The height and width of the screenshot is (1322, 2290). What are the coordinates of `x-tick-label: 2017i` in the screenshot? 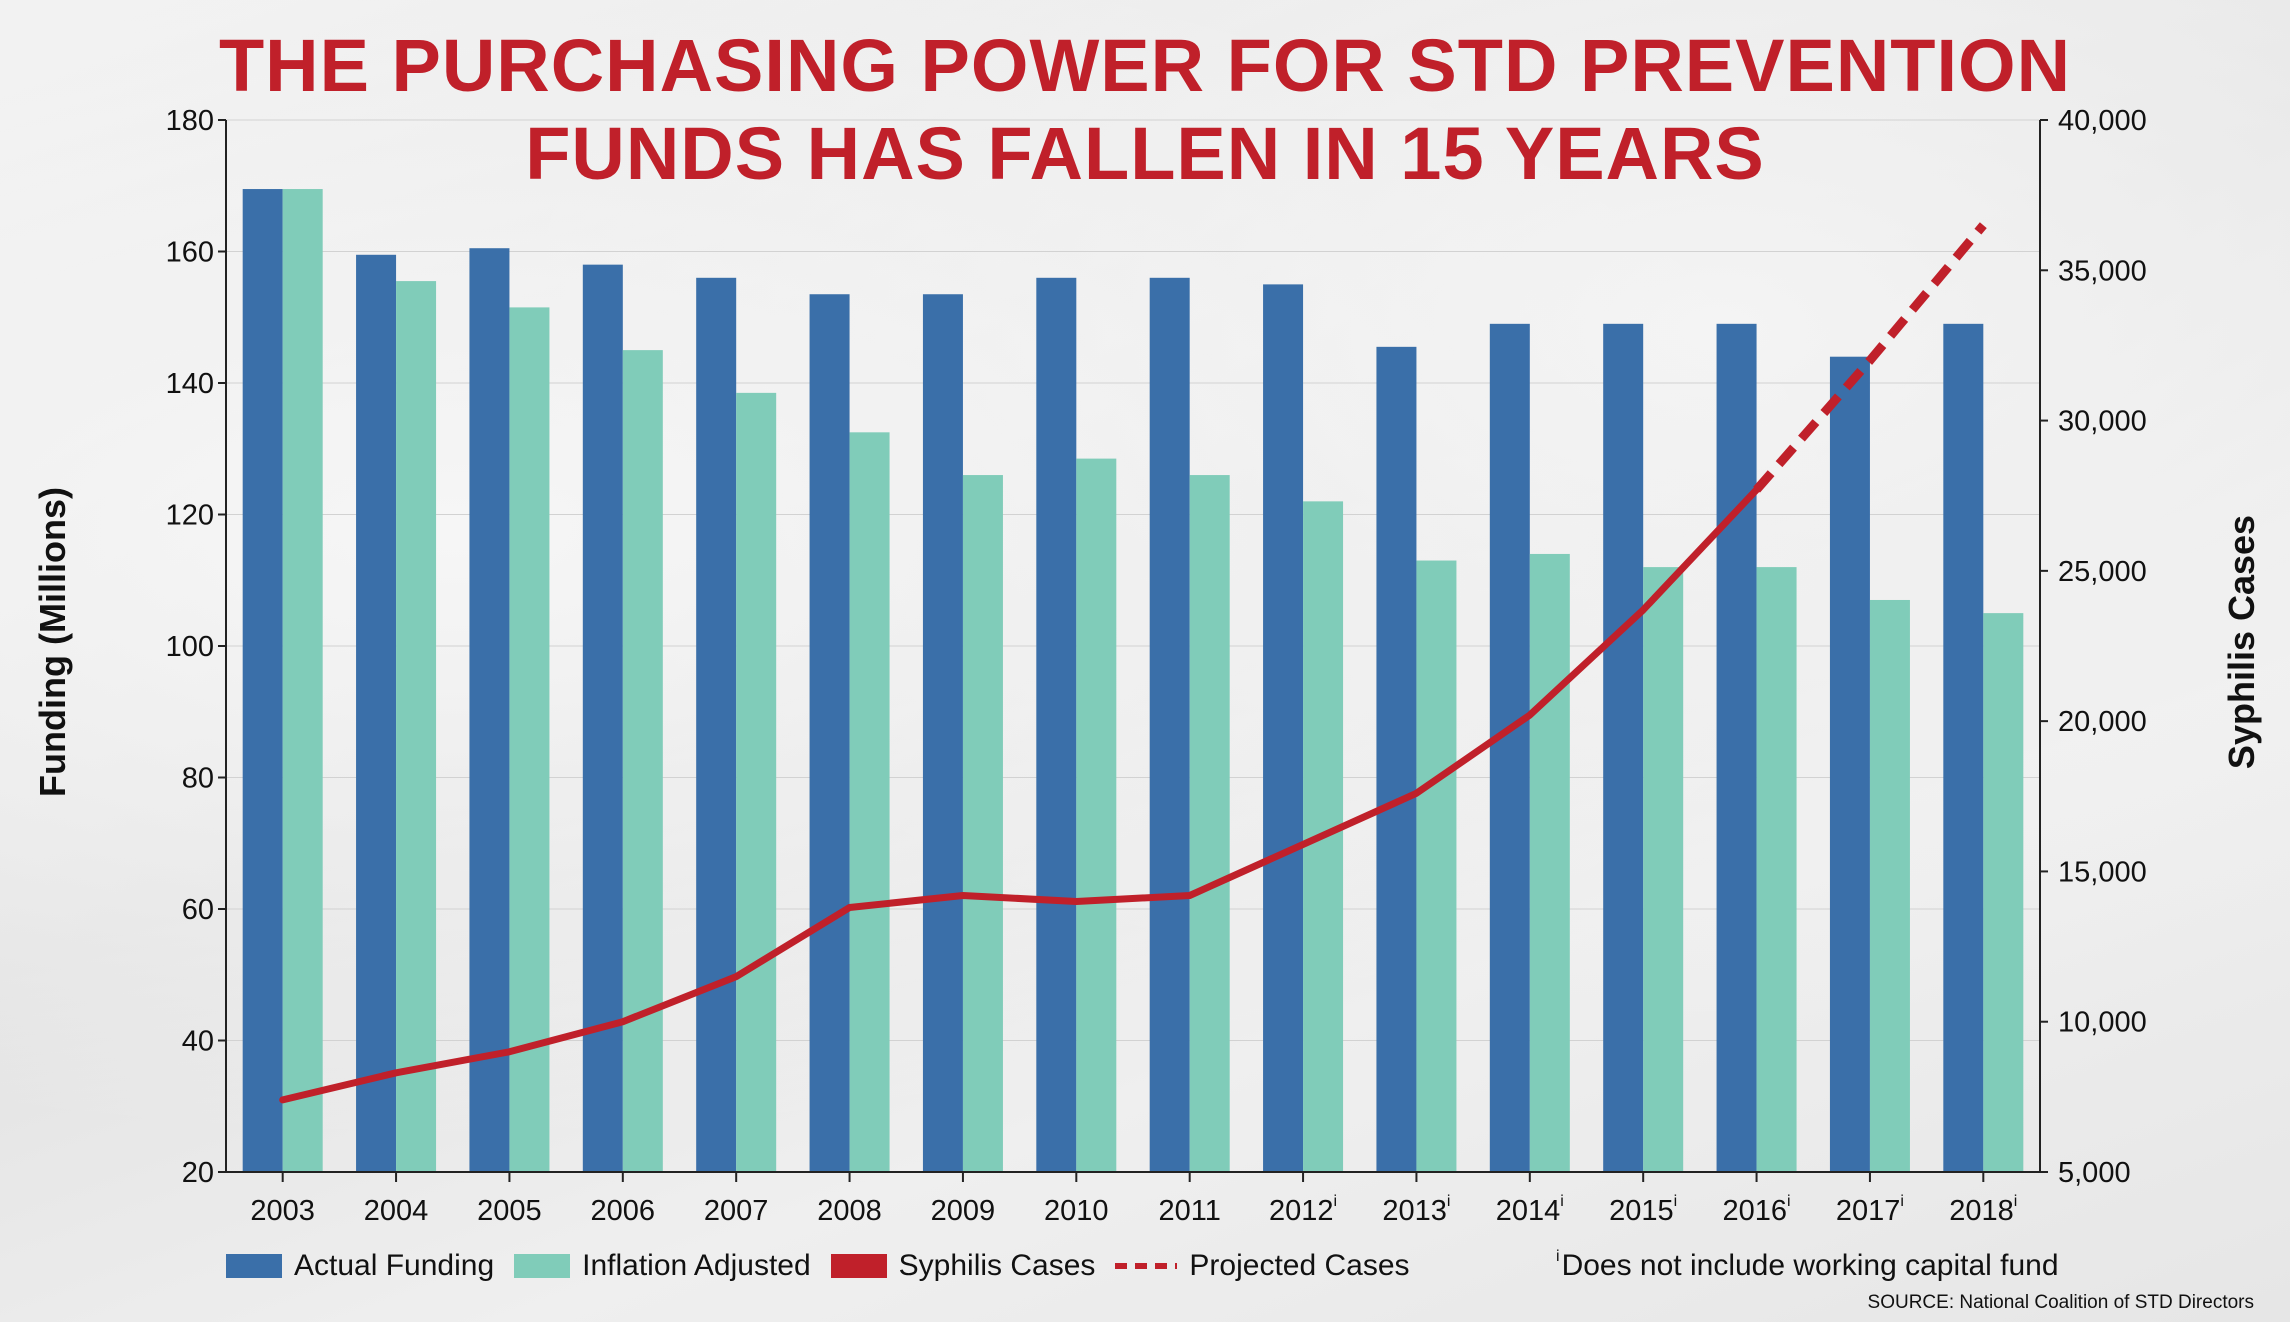 It's located at (1870, 1210).